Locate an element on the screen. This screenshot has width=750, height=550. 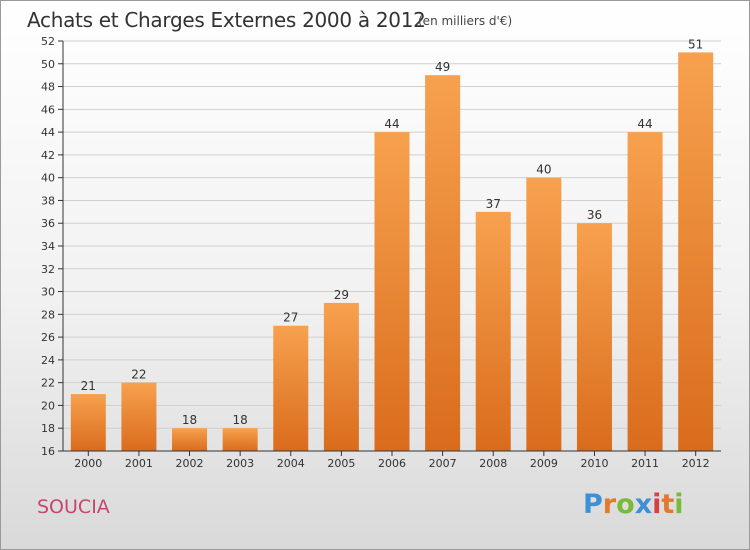
x-tick-label: 2007 is located at coordinates (443, 463).